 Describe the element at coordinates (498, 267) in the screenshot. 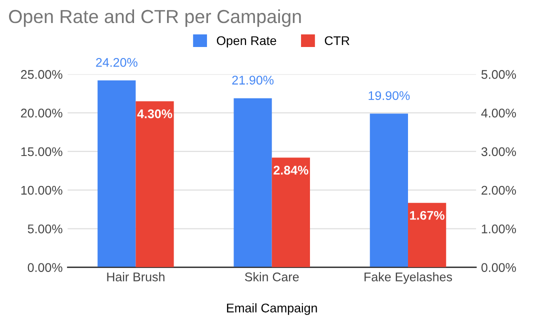

I see `y2-tick-label: 0.00%` at that location.